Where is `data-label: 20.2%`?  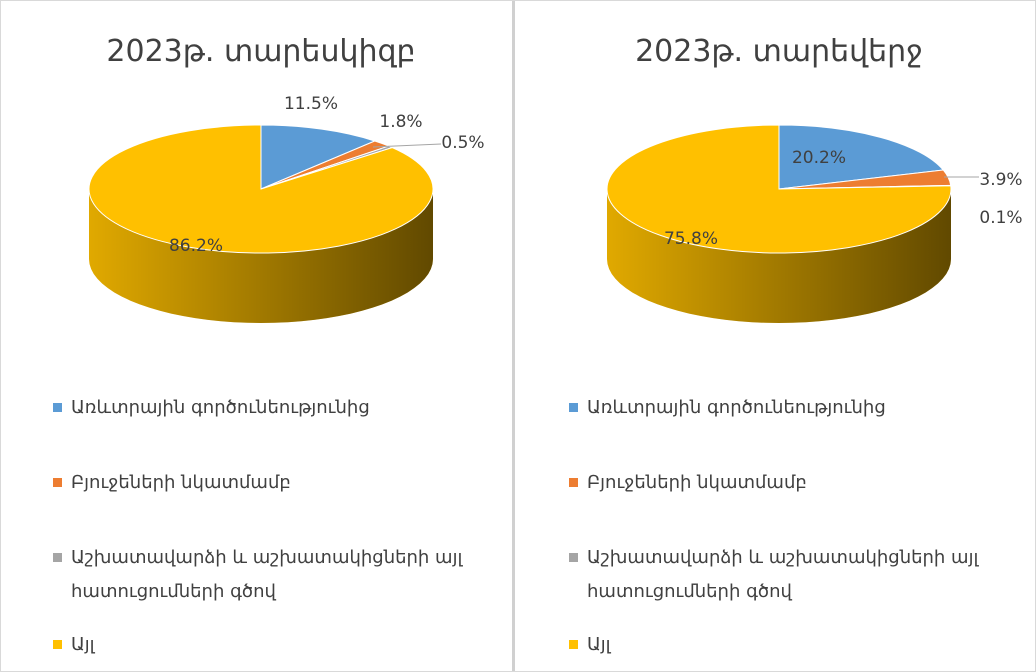
data-label: 20.2% is located at coordinates (819, 158).